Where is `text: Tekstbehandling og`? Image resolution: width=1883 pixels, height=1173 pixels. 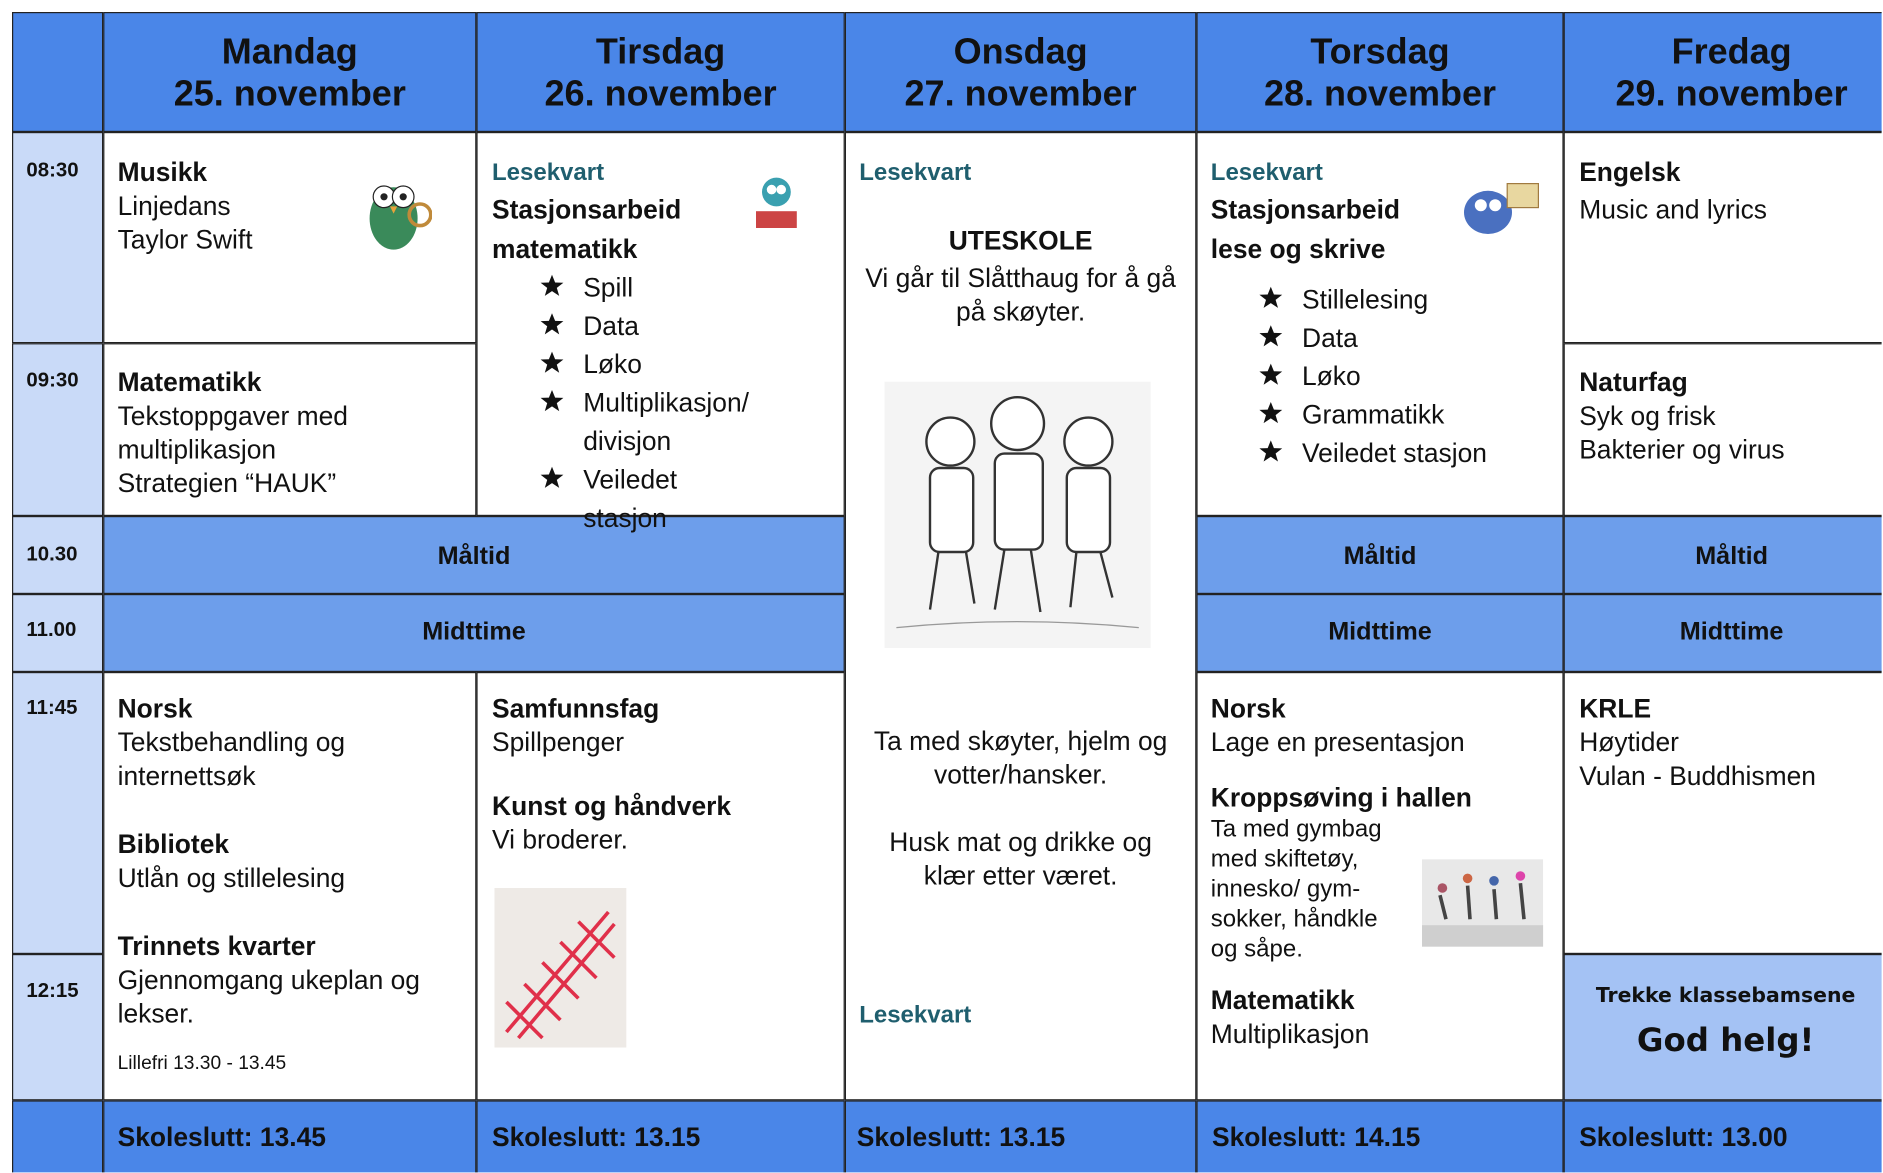
text: Tekstbehandling og is located at coordinates (231, 742).